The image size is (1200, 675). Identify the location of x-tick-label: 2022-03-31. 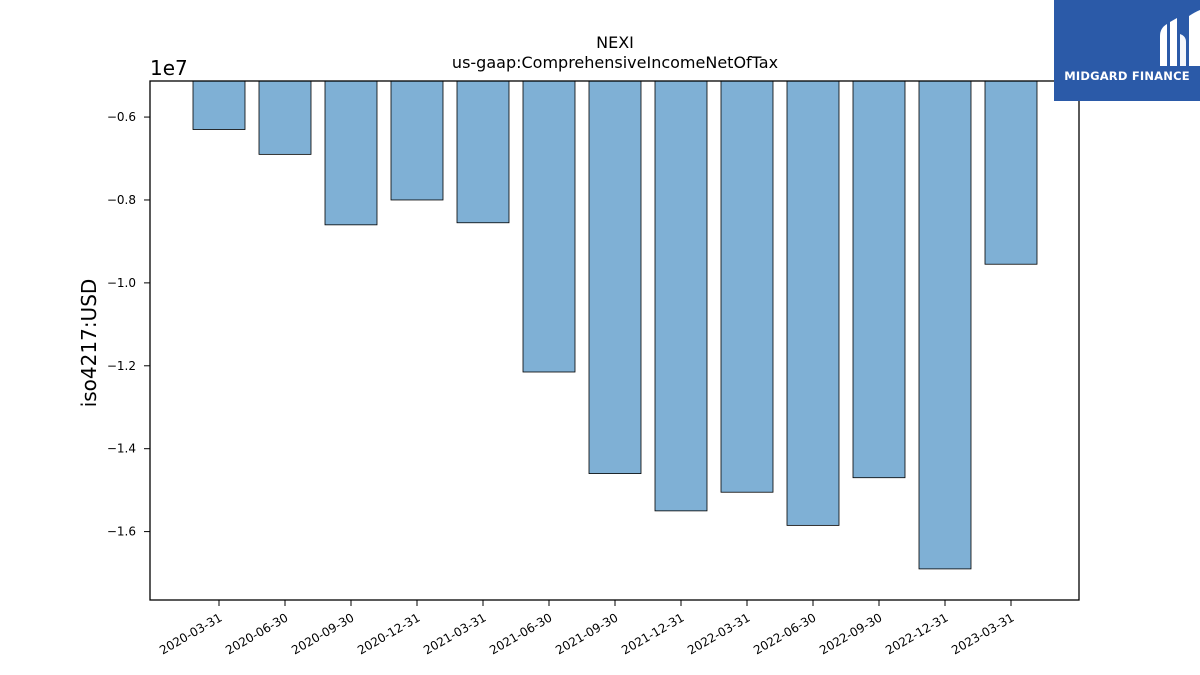
(718, 633).